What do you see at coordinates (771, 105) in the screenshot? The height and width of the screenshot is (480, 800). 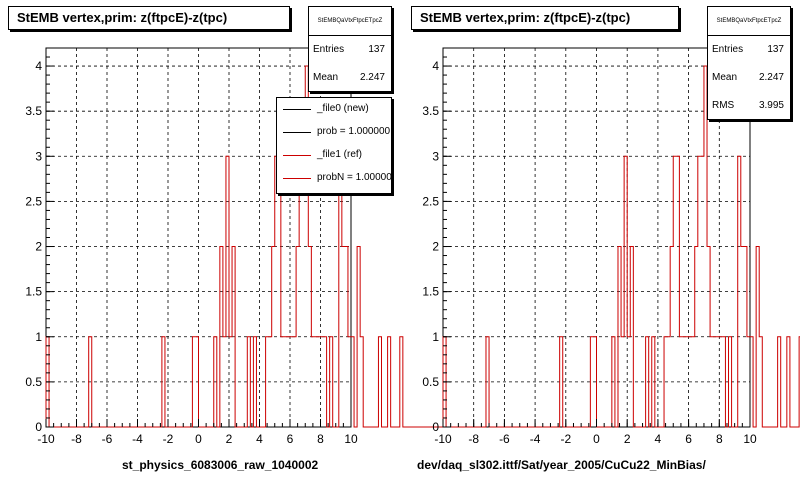 I see `stats-value: 3.995` at bounding box center [771, 105].